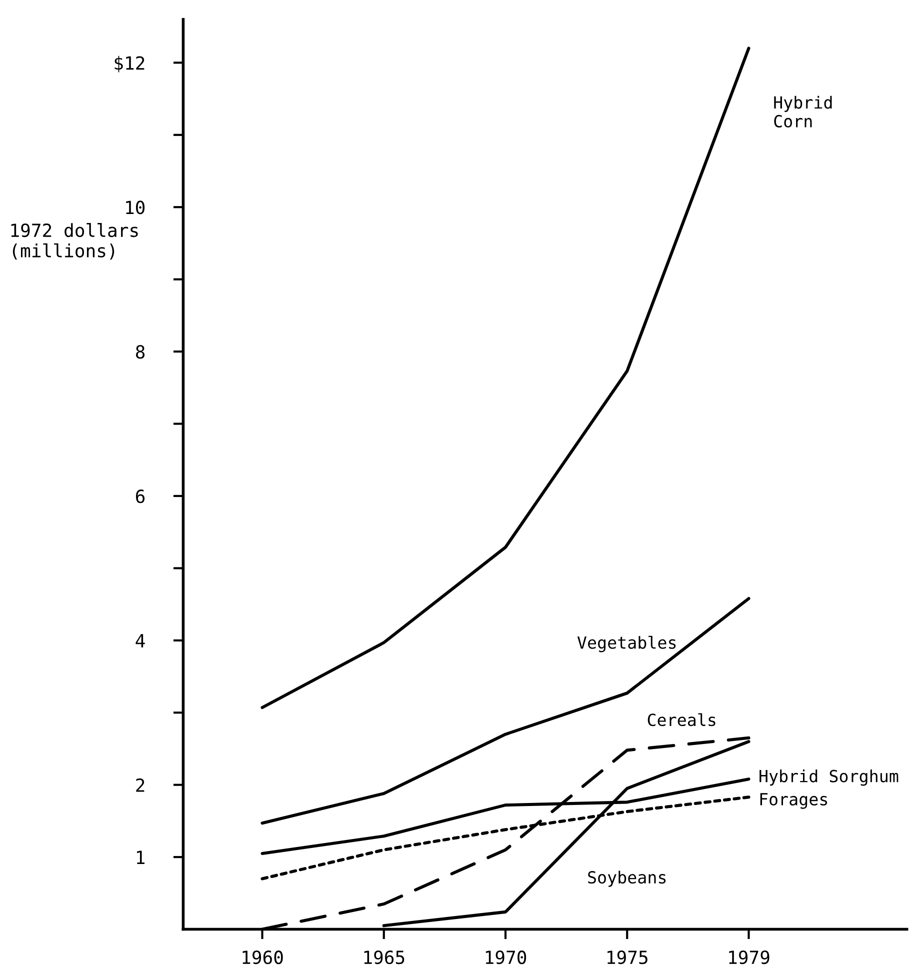 The image size is (916, 968). I want to click on y-tick-label: 10, so click(135, 207).